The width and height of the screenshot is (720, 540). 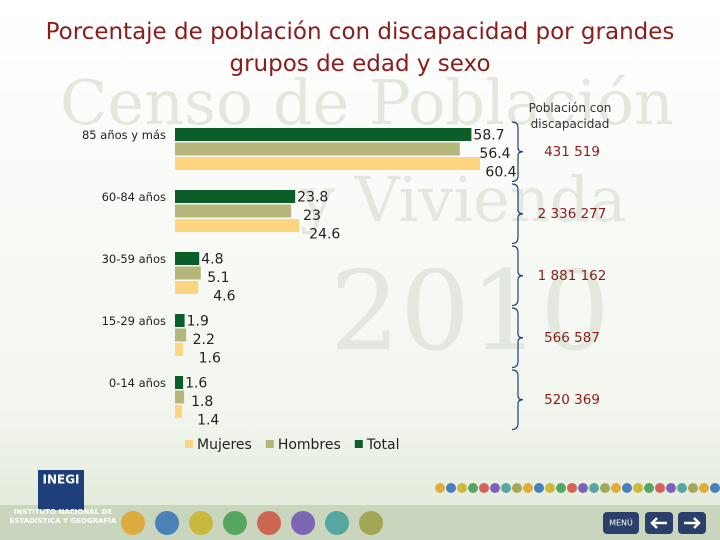 I want to click on population-header-box: Población con discapacidad, so click(x=570, y=116).